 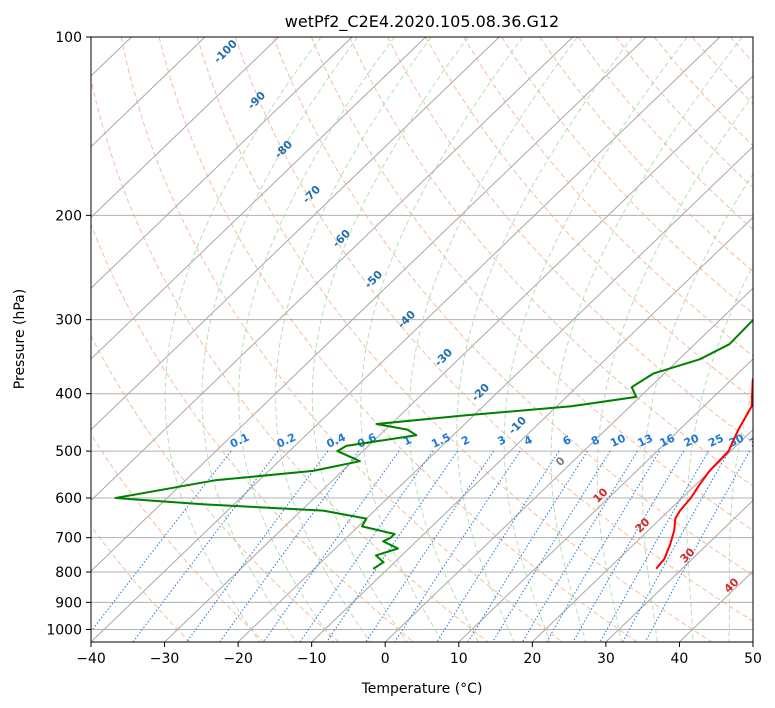 What do you see at coordinates (692, 440) in the screenshot?
I see `mixing-ratio-label: 20` at bounding box center [692, 440].